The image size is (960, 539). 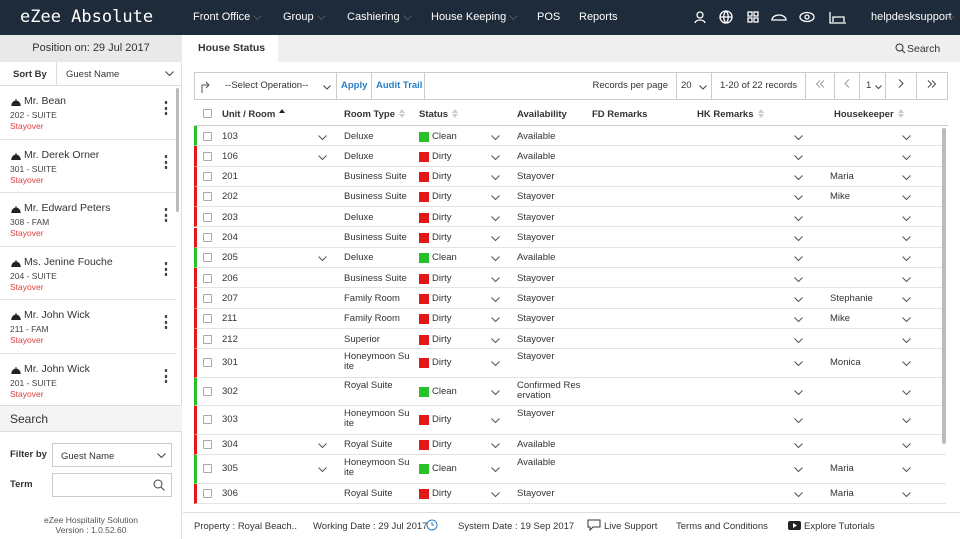 I want to click on menu-item: House Keeping, so click(x=469, y=17).